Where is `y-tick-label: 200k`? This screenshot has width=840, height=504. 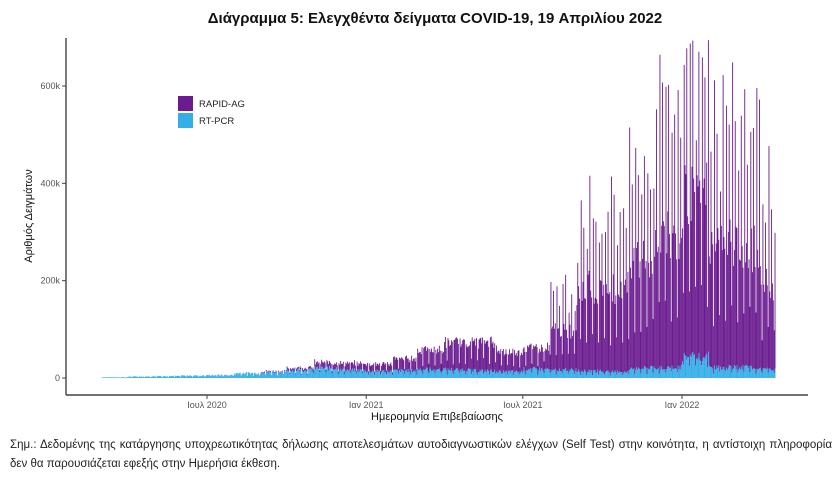
y-tick-label: 200k is located at coordinates (50, 281).